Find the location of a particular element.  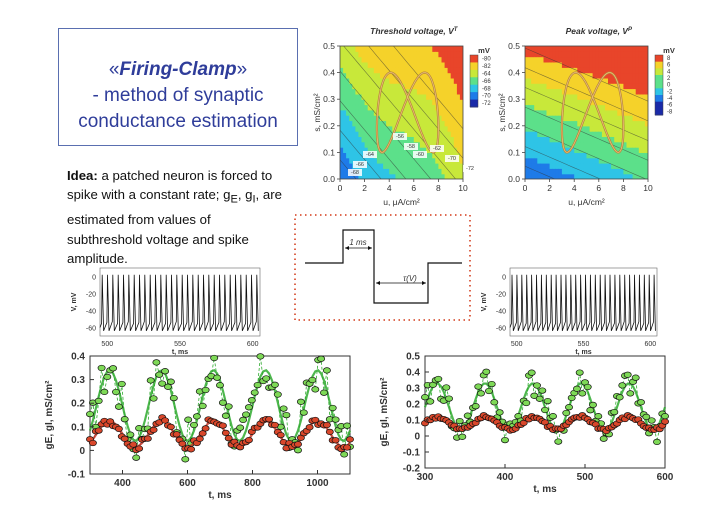

x-tick-label: 4 is located at coordinates (574, 188).